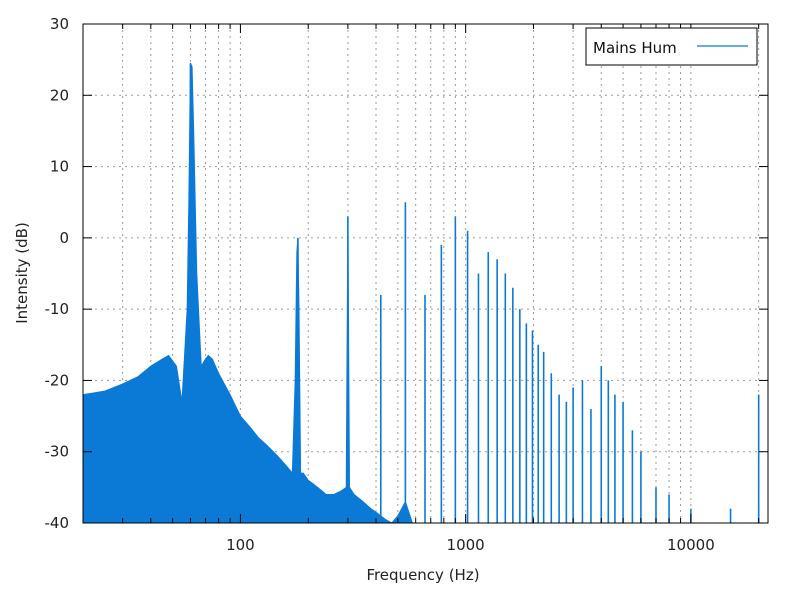 This screenshot has height=600, width=800. I want to click on x-tick-label: 100, so click(240, 545).